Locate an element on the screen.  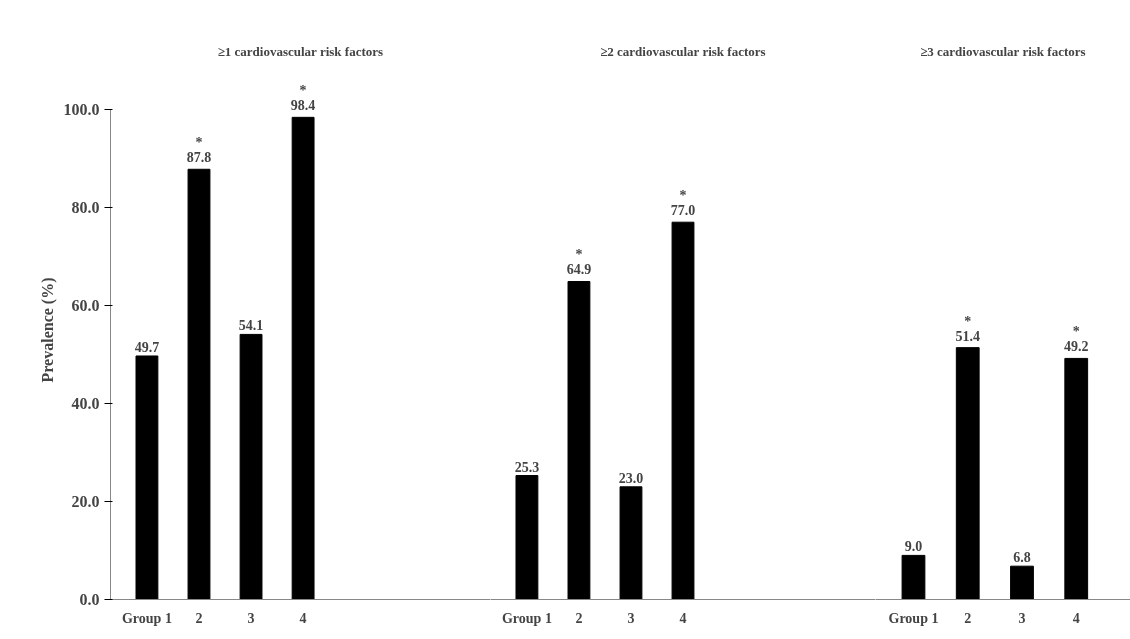
data-label: 9.0 is located at coordinates (913, 547).